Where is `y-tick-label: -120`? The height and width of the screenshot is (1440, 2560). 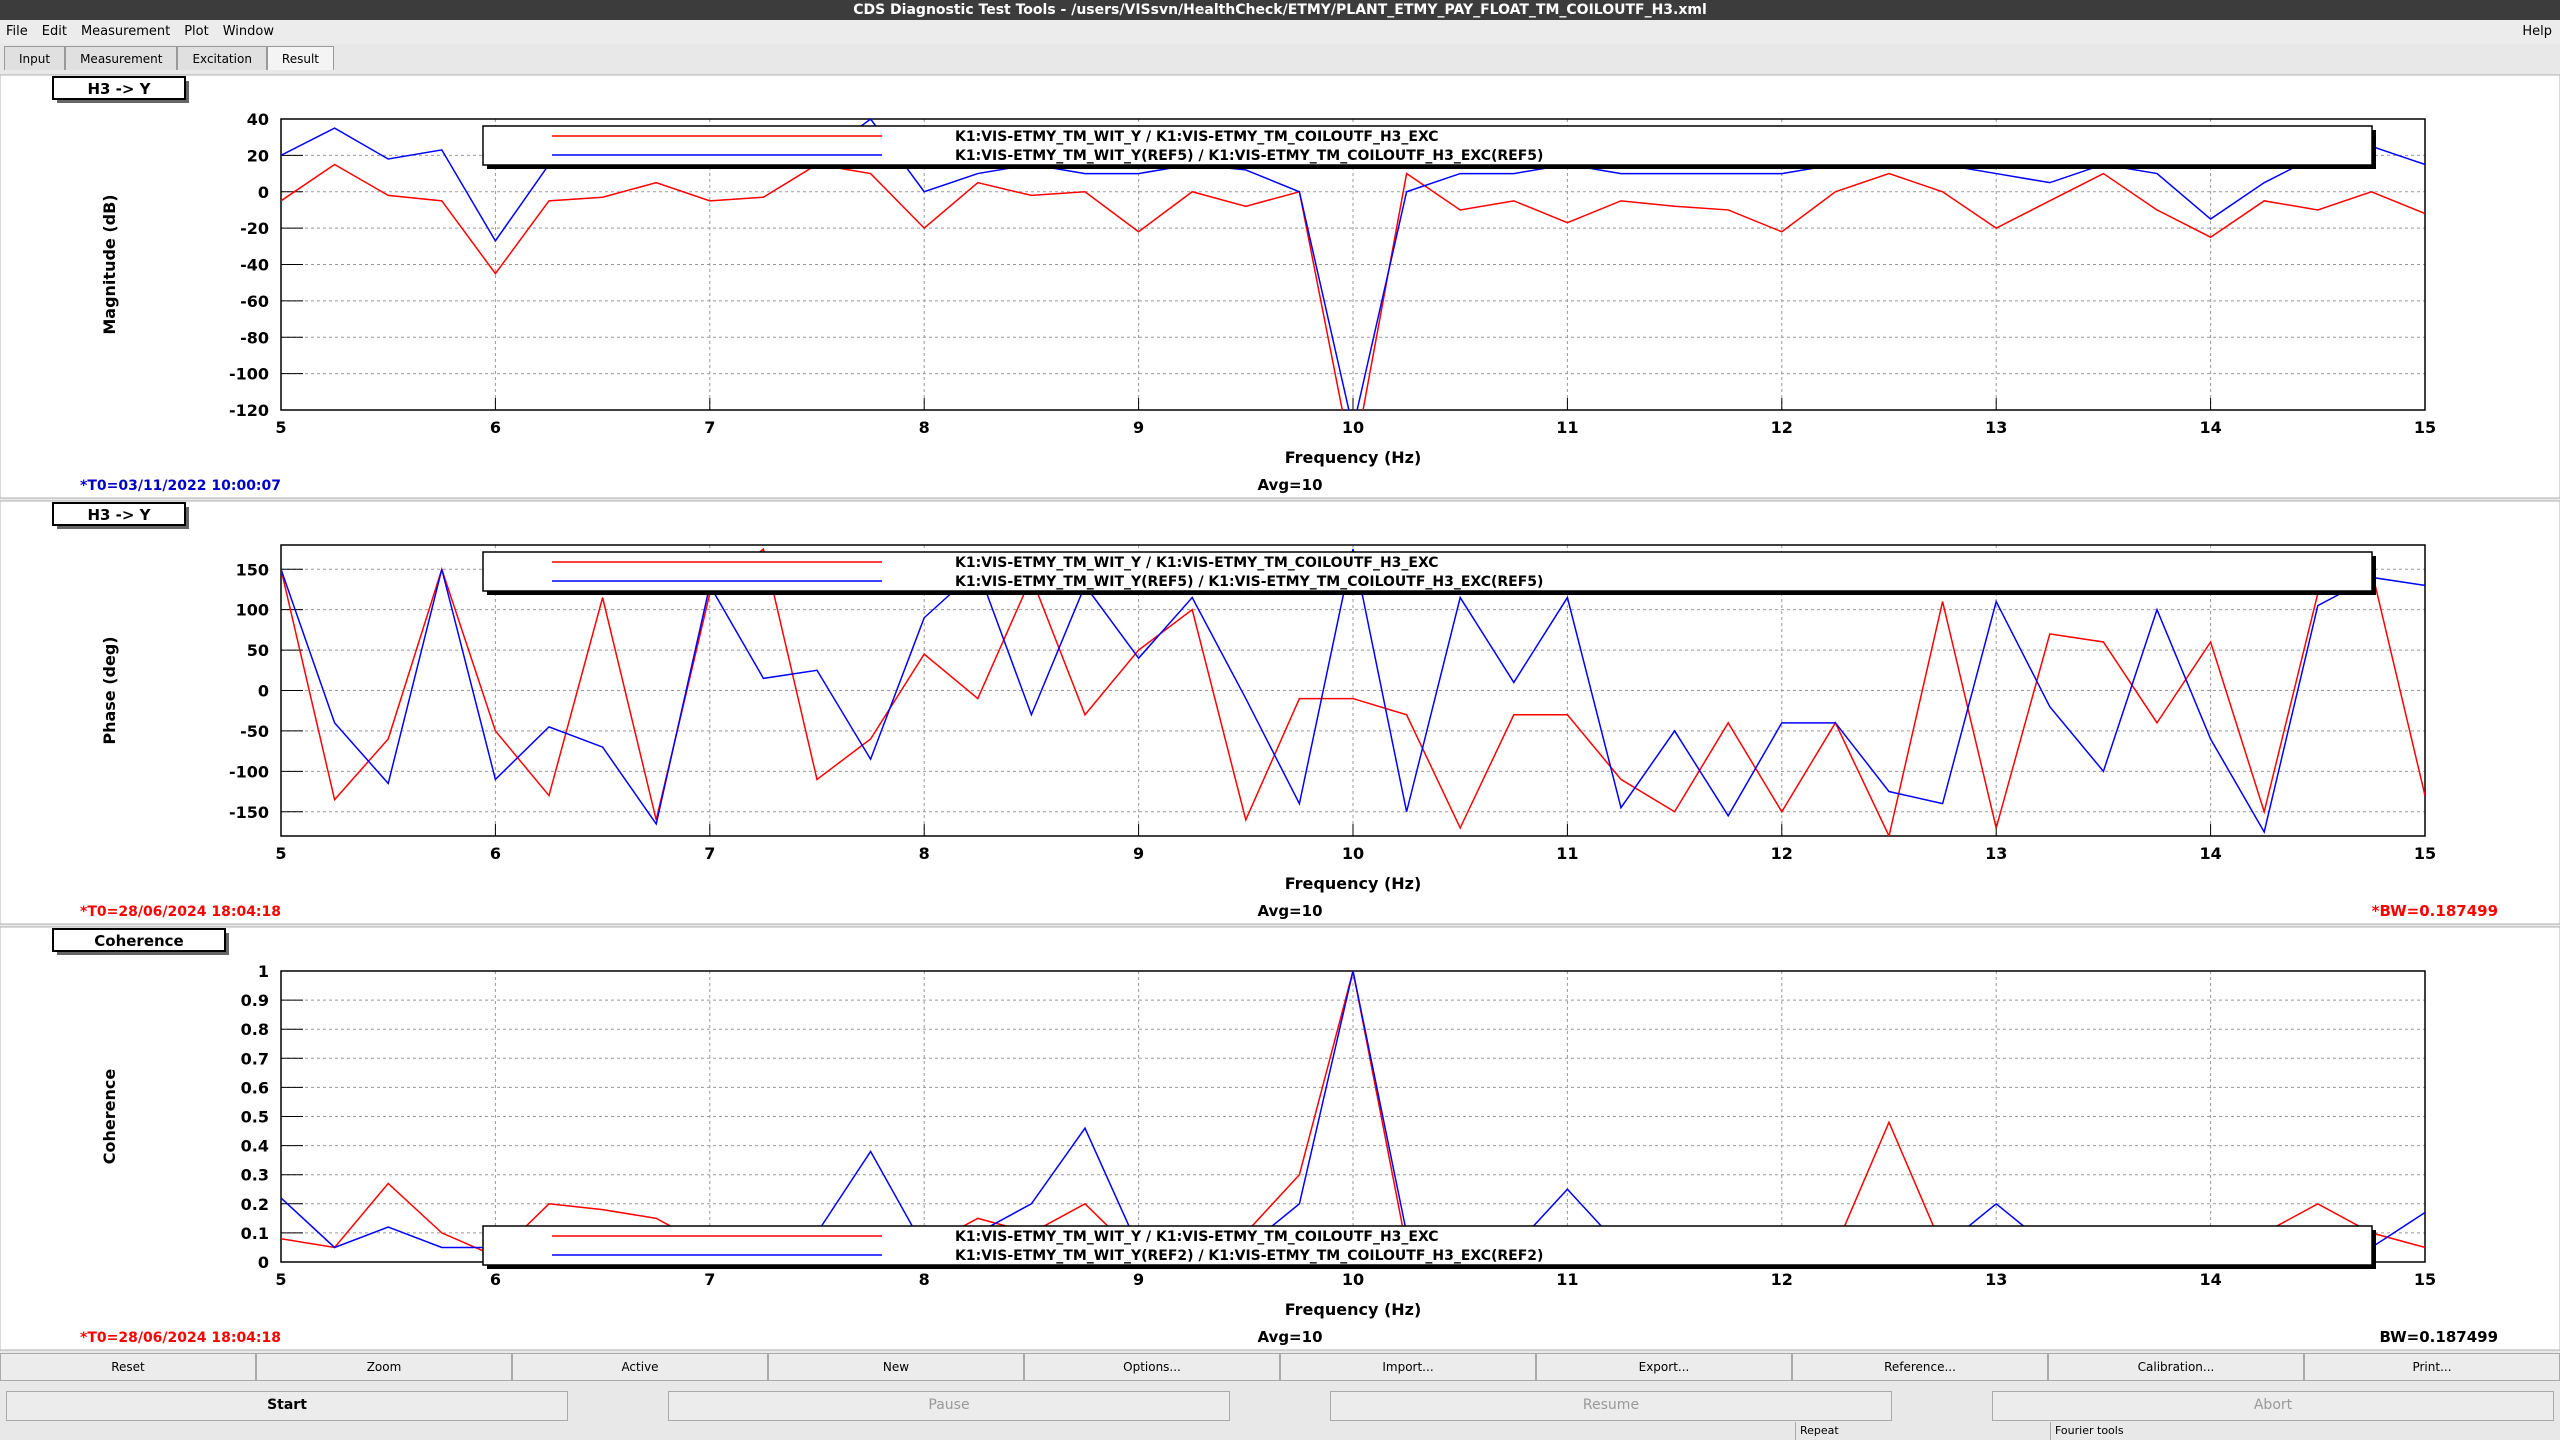 y-tick-label: -120 is located at coordinates (249, 410).